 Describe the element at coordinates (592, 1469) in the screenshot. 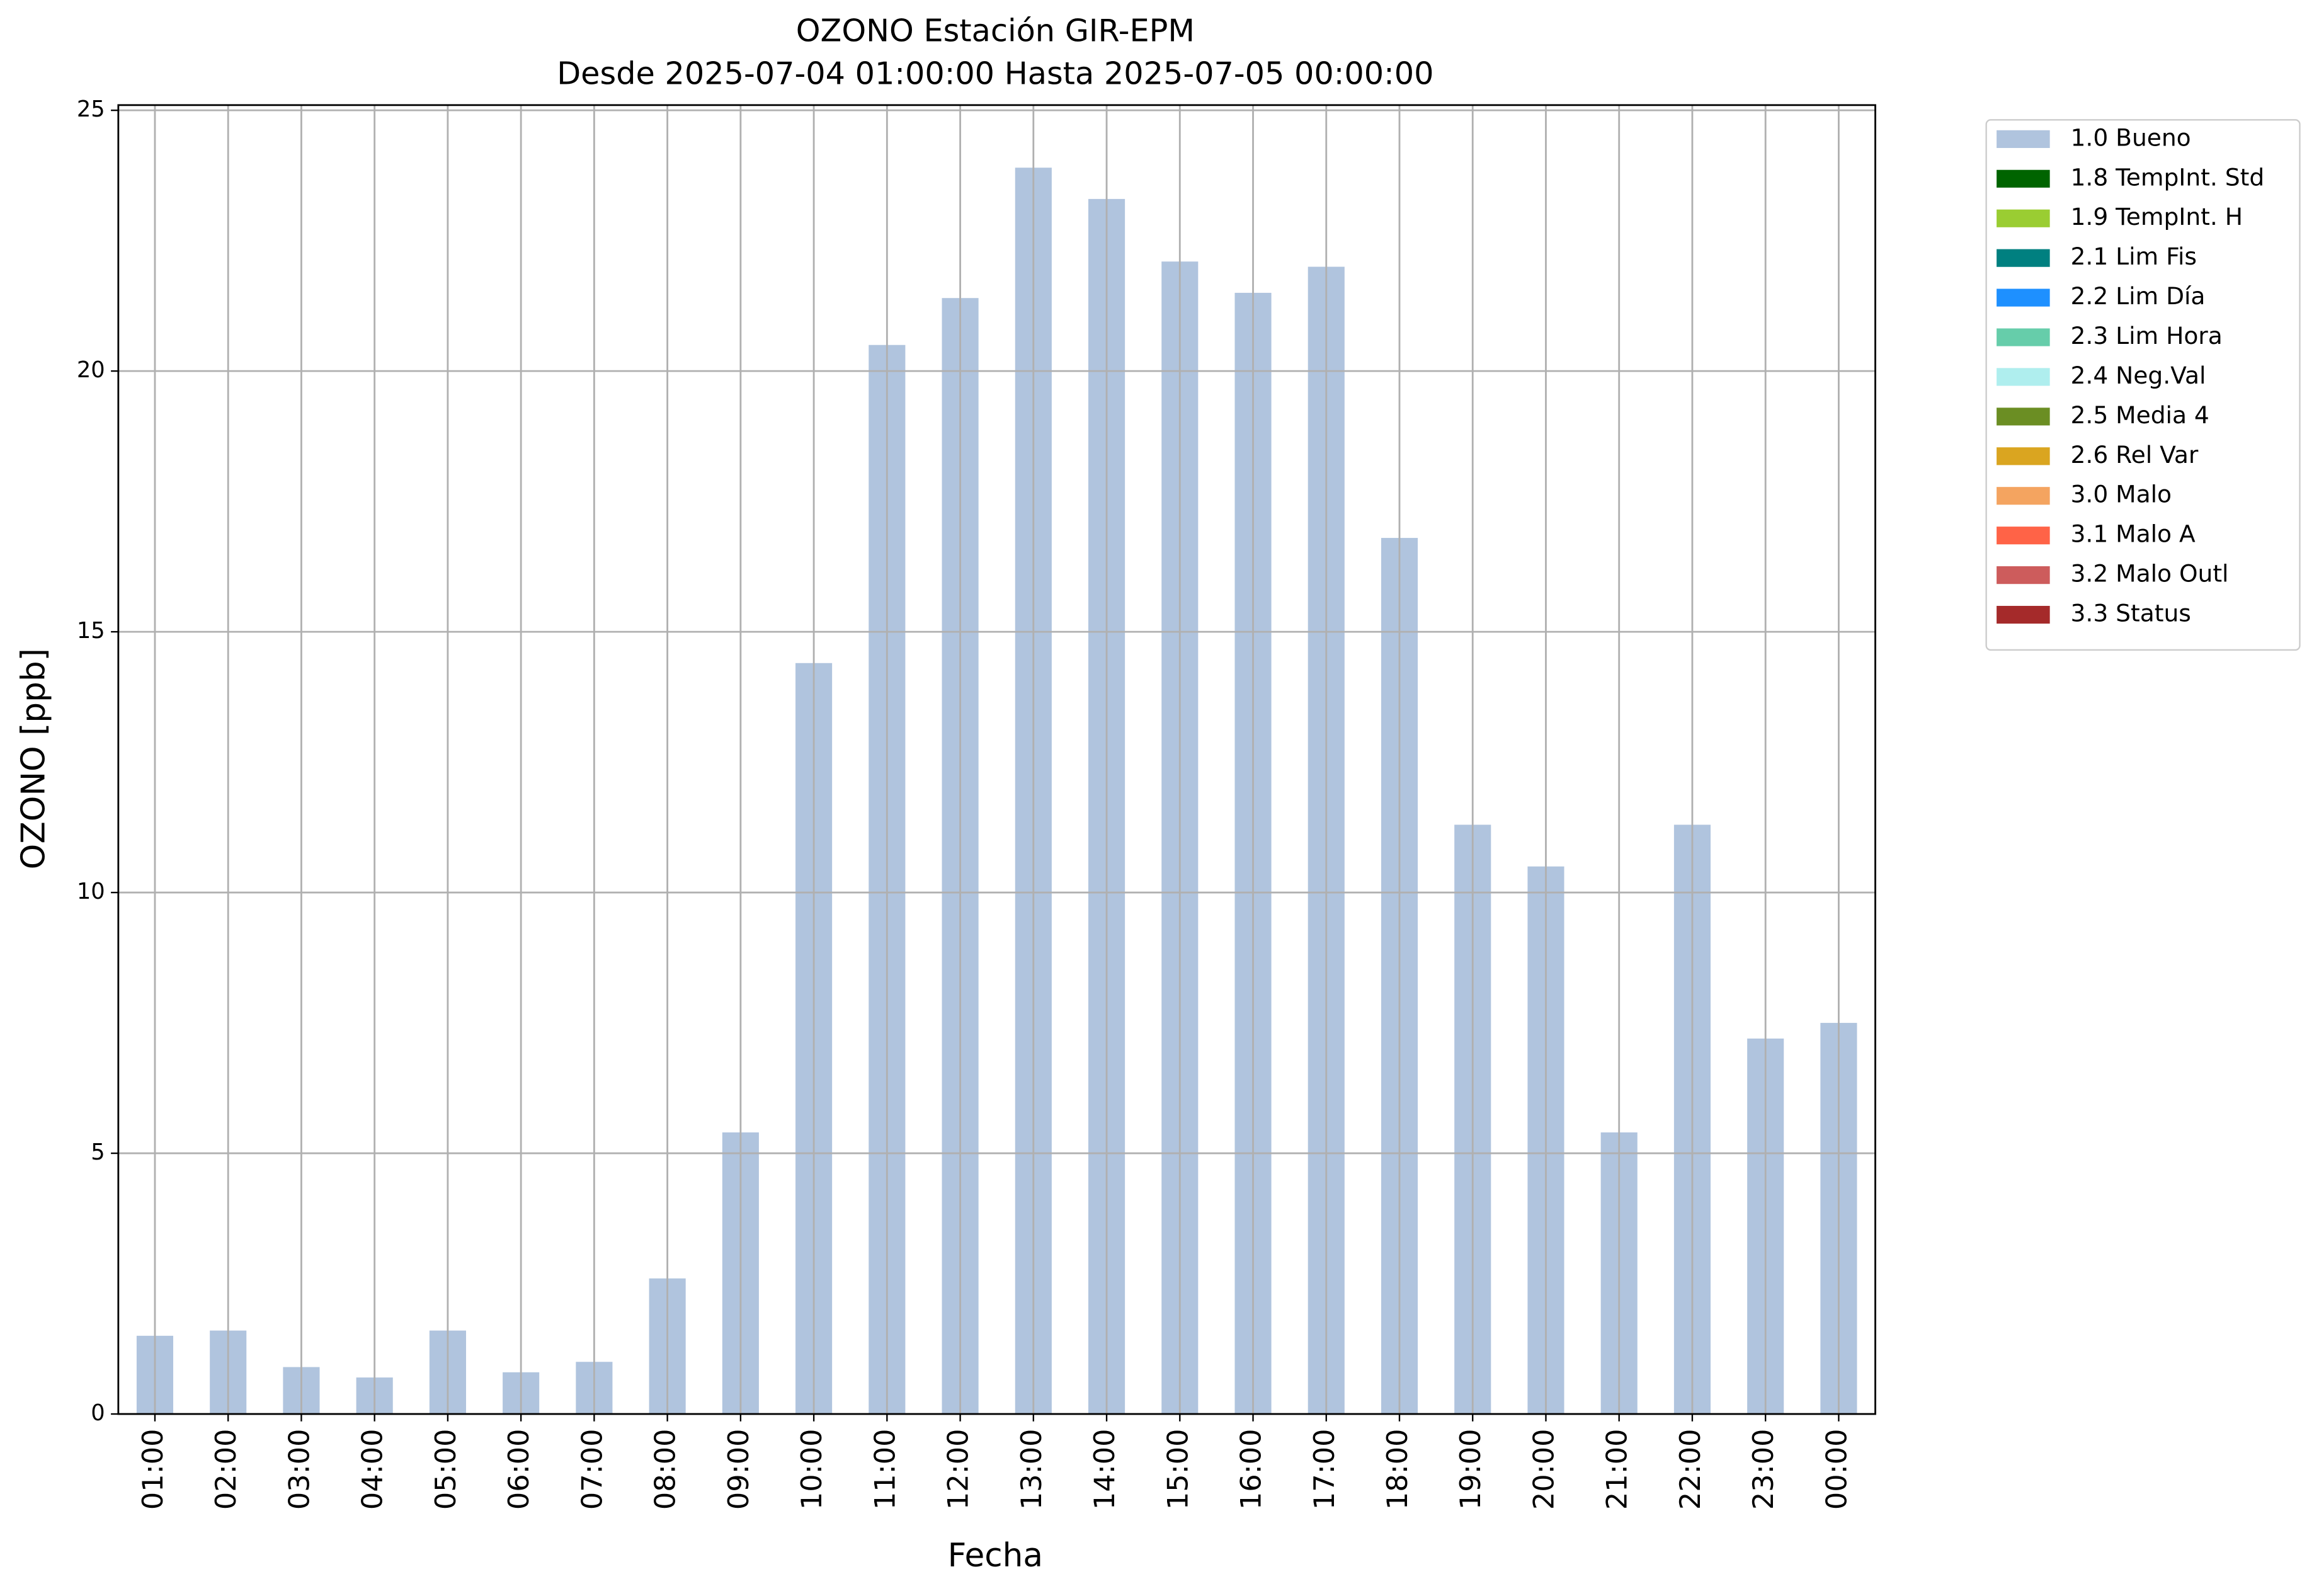

I see `x-tick-label: 07:00` at that location.